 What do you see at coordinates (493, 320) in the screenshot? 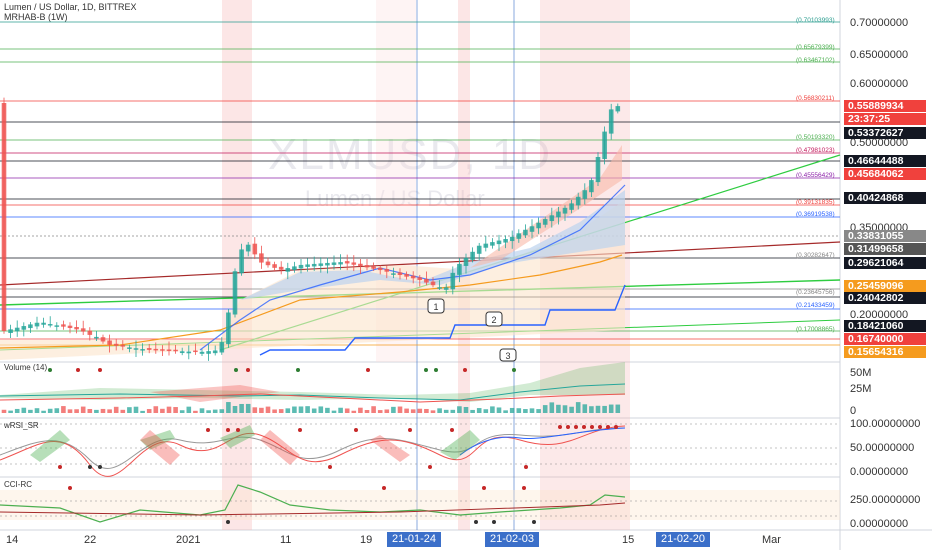
I see `wave-label-2: 2` at bounding box center [493, 320].